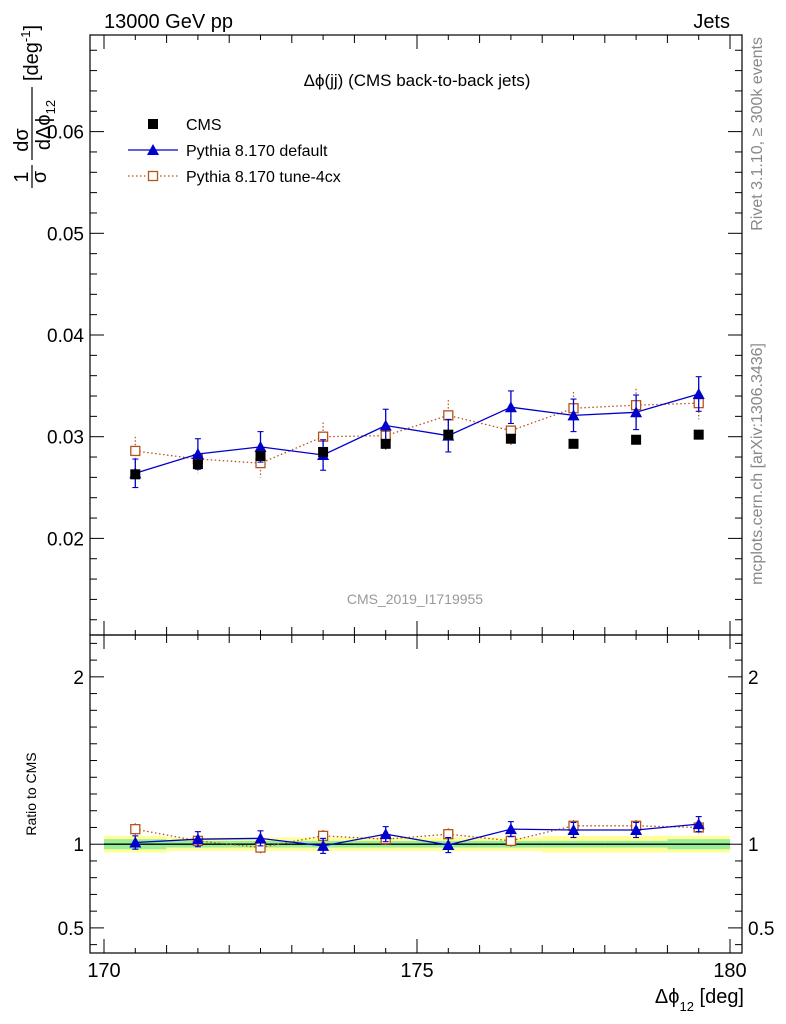 The image size is (786, 1024). I want to click on main-plot-title: Δϕ(jj) (CMS back-to-back jets), so click(417, 80).